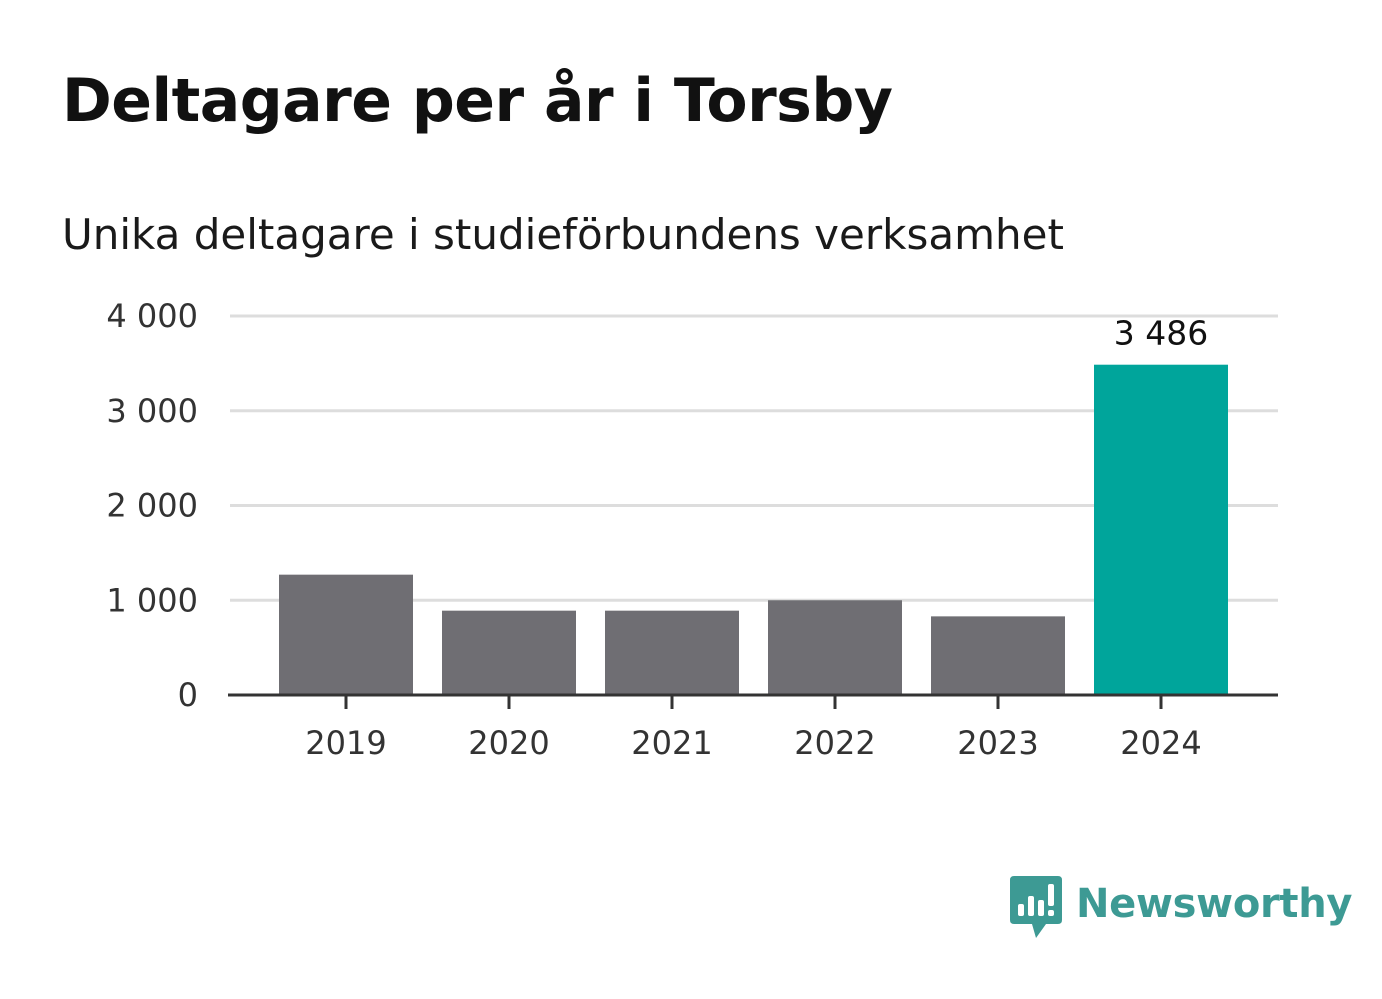  I want to click on bar-2023, so click(998, 655).